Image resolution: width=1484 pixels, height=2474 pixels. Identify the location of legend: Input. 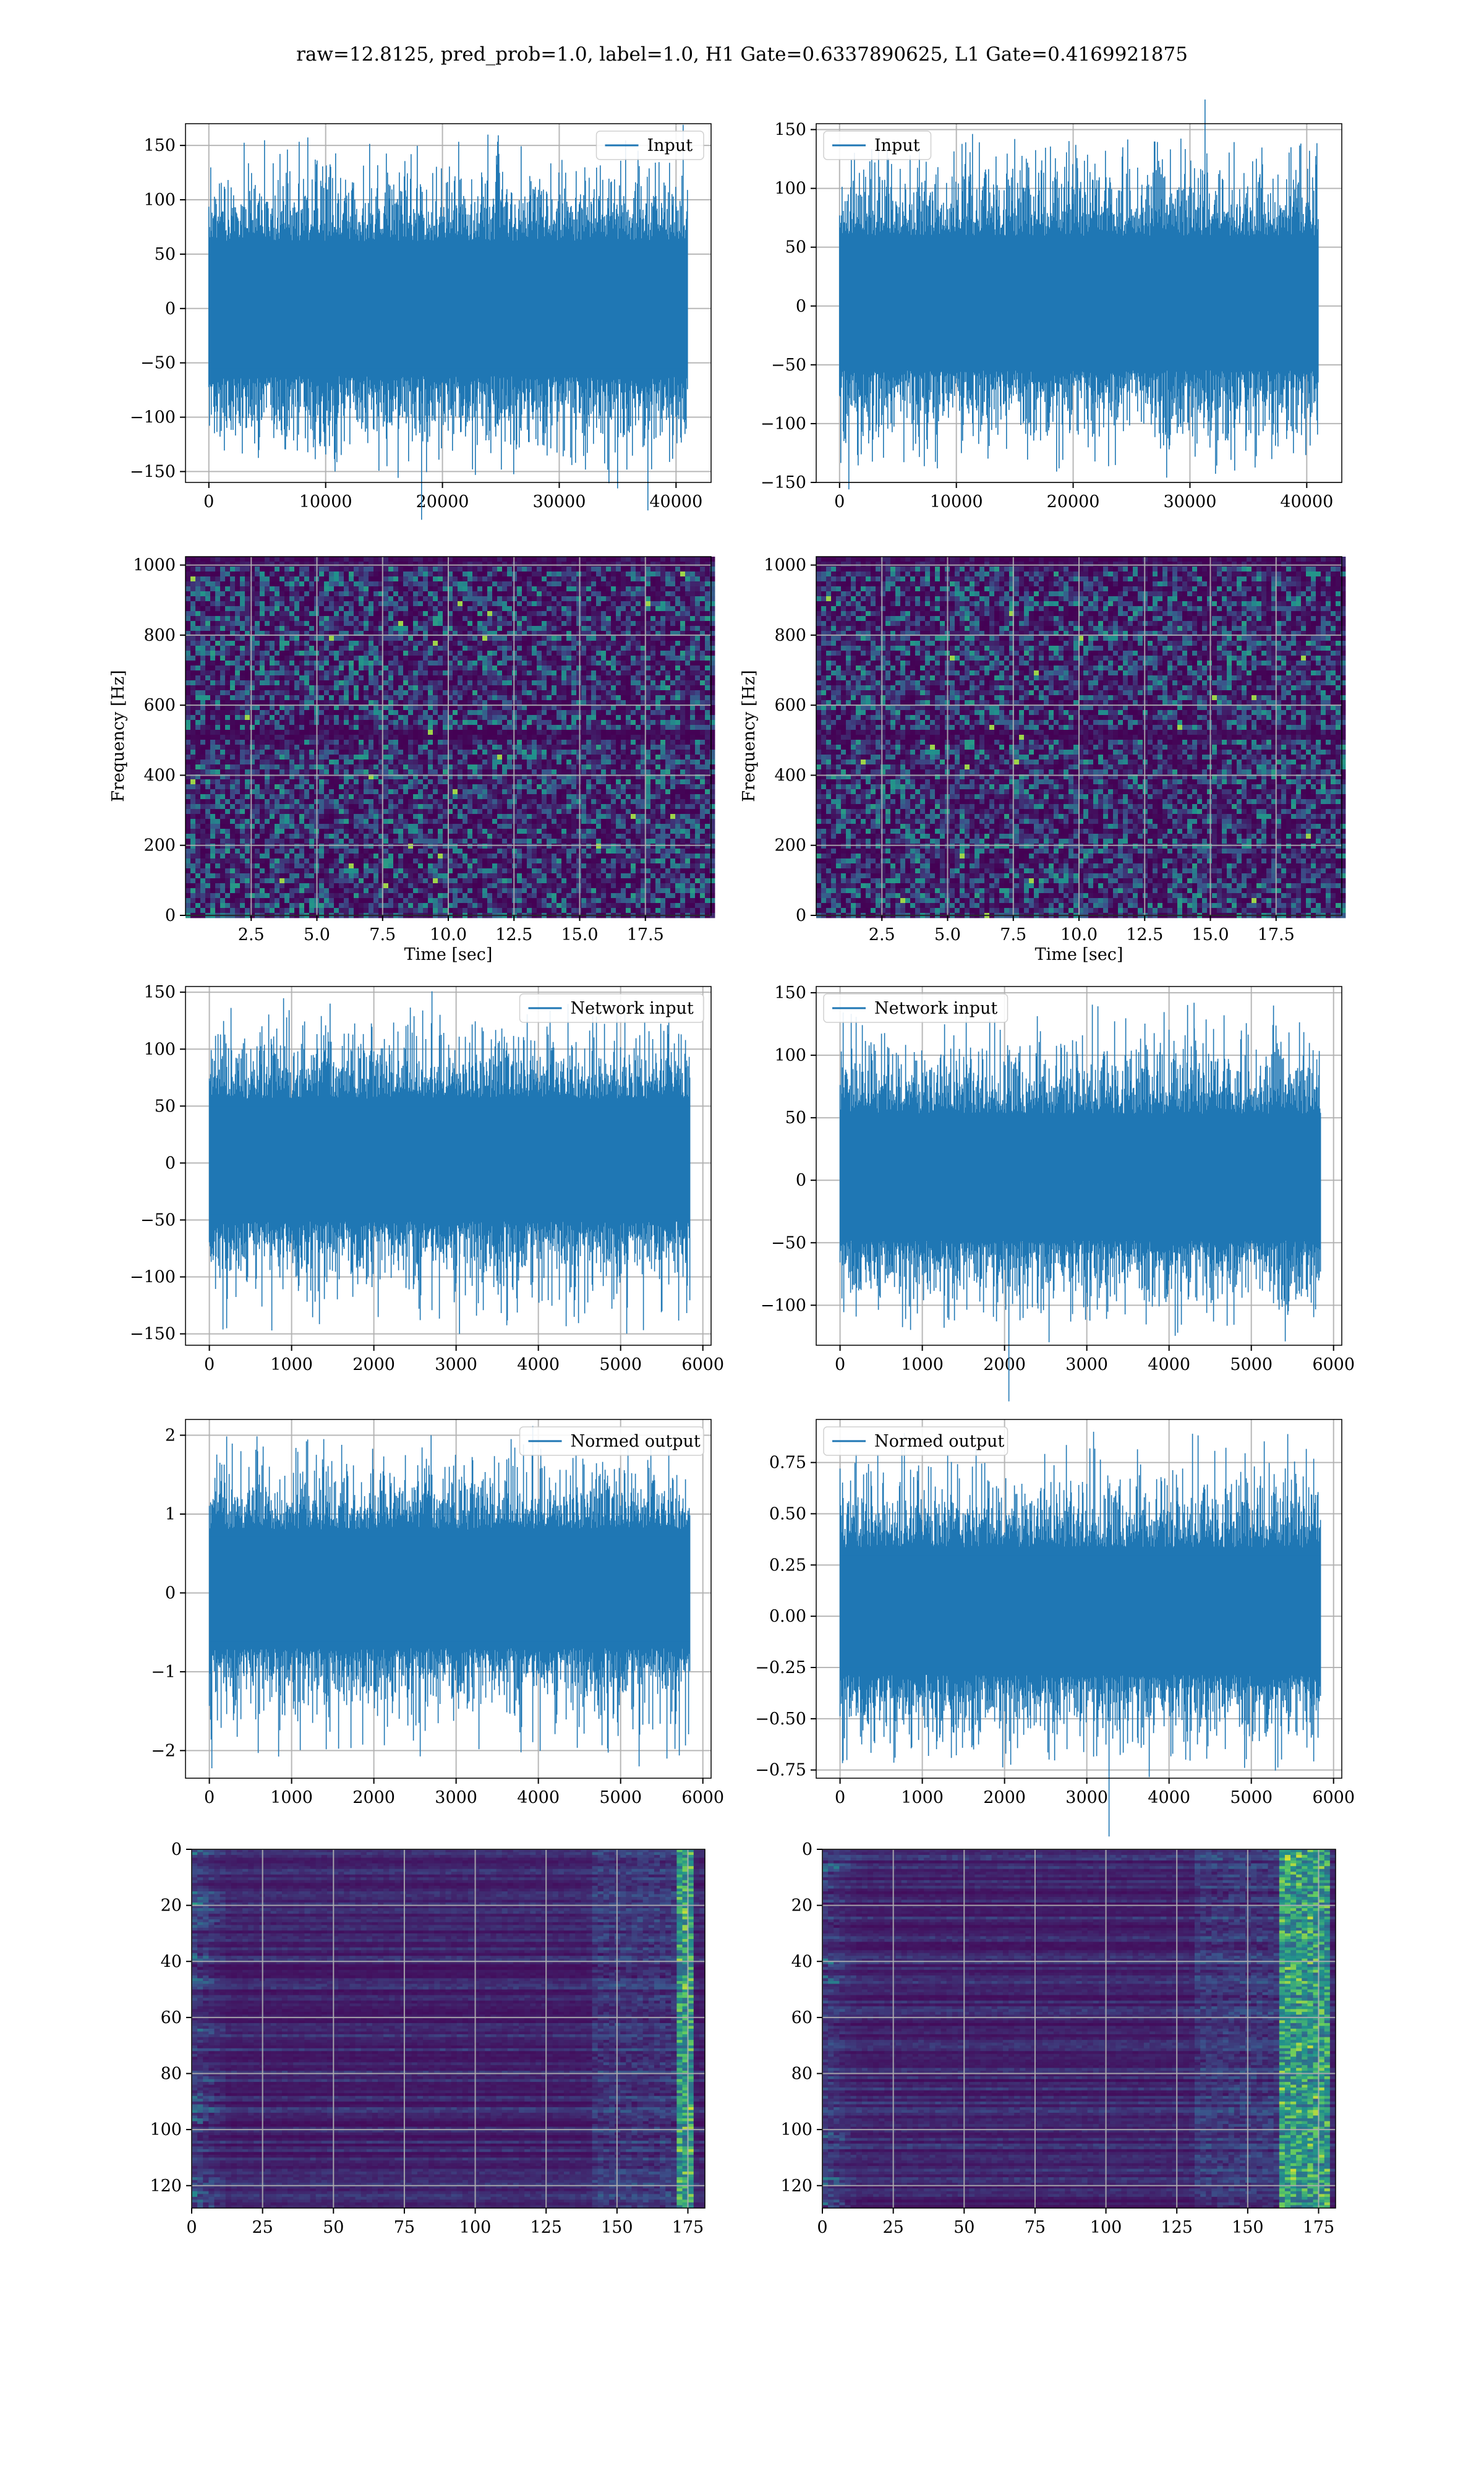
(649, 145).